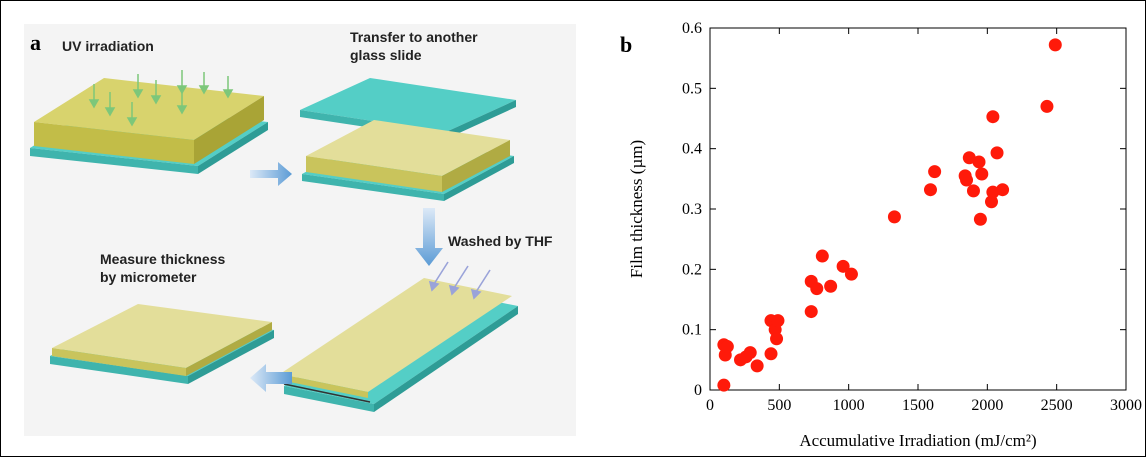  Describe the element at coordinates (692, 28) in the screenshot. I see `y-tick-label: 0.6` at that location.